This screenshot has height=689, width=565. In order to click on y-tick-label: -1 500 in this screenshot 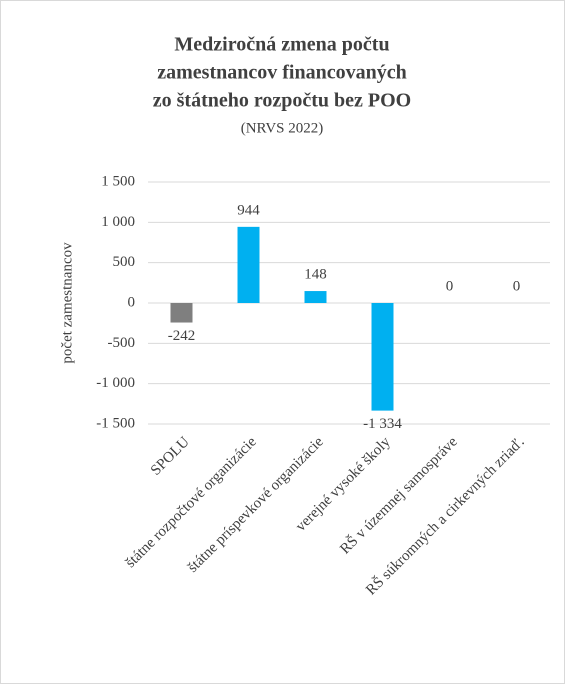, I will do `click(115, 423)`.